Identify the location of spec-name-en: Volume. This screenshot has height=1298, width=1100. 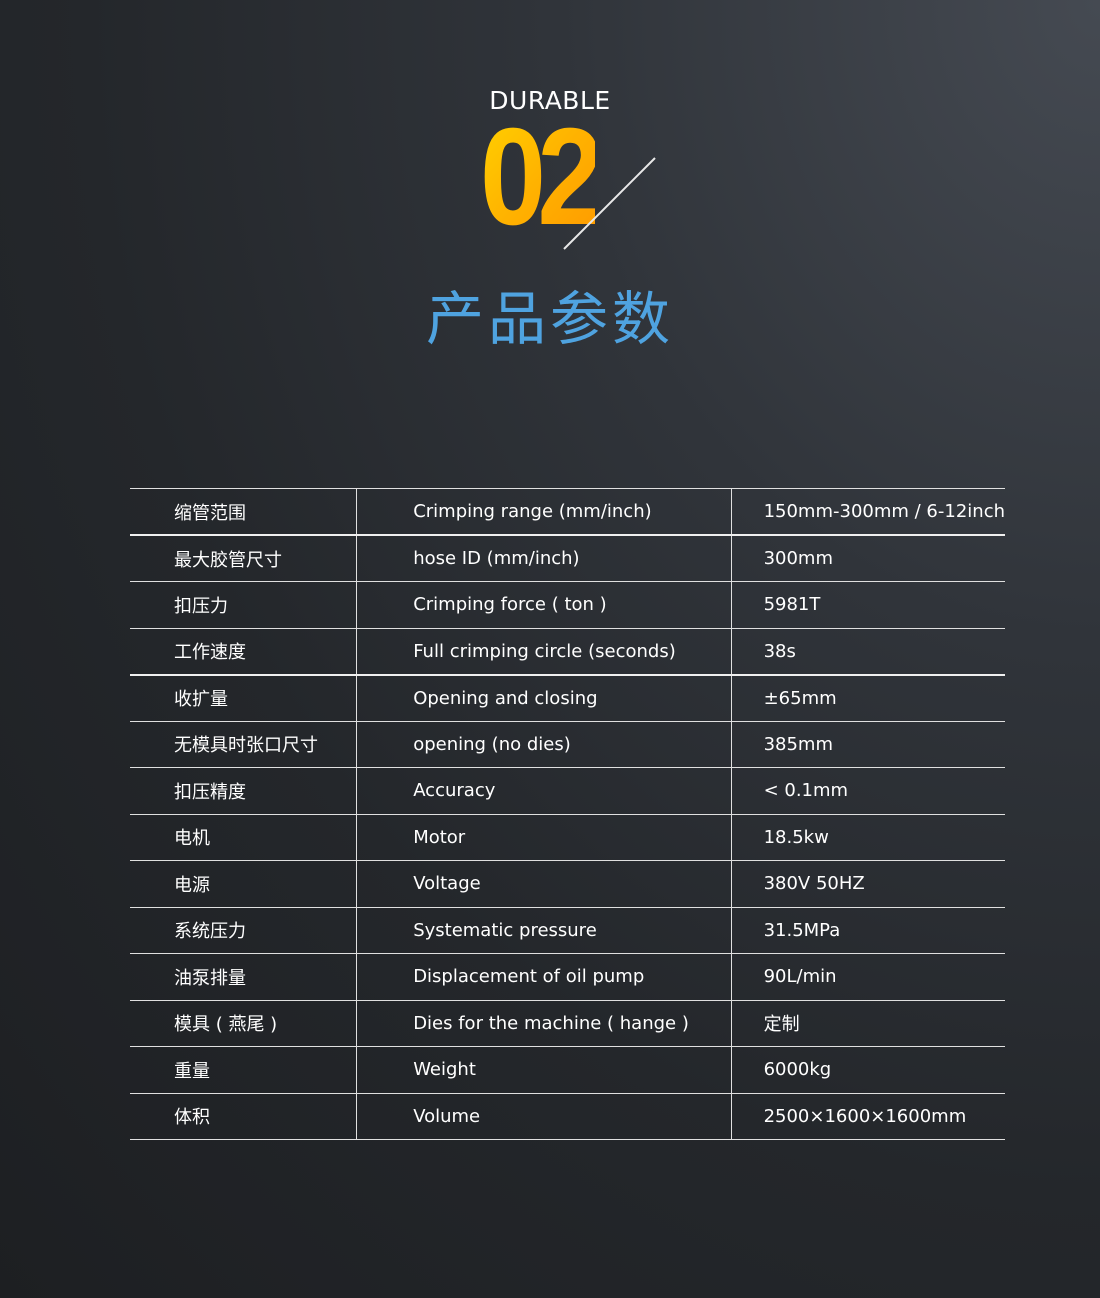
(544, 1116).